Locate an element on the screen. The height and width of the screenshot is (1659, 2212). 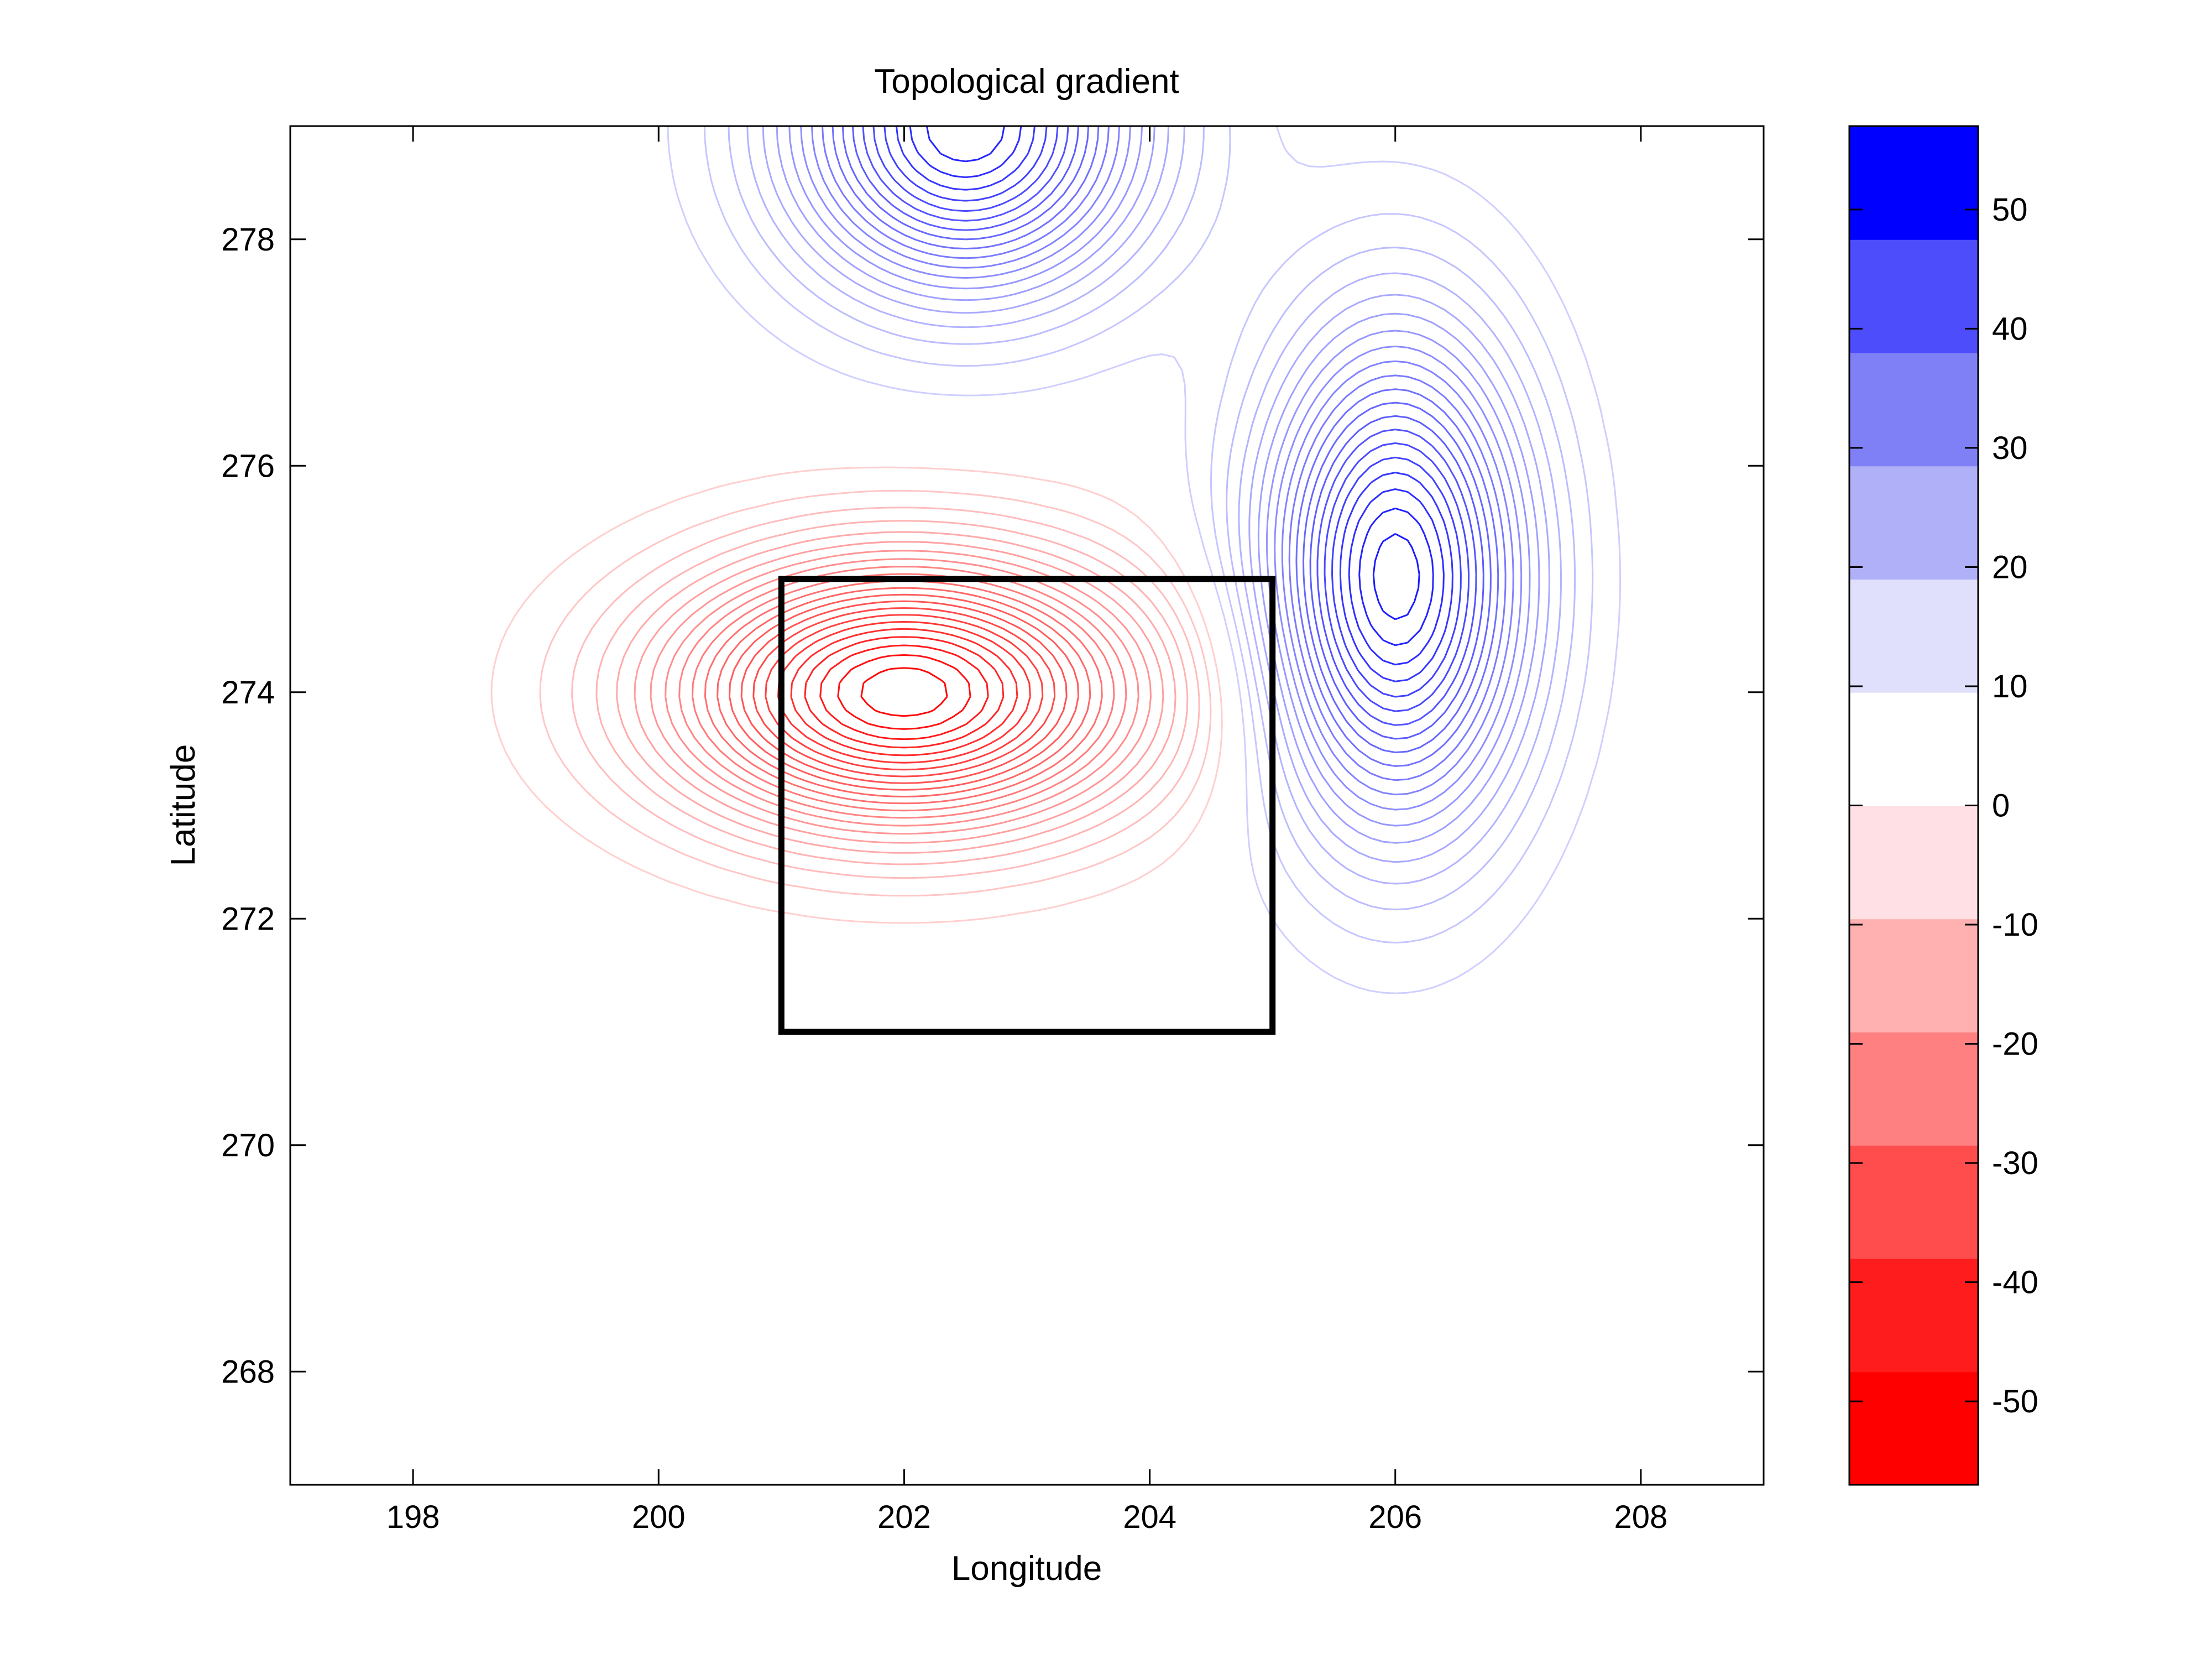
y-axis-label: Latitude is located at coordinates (183, 806).